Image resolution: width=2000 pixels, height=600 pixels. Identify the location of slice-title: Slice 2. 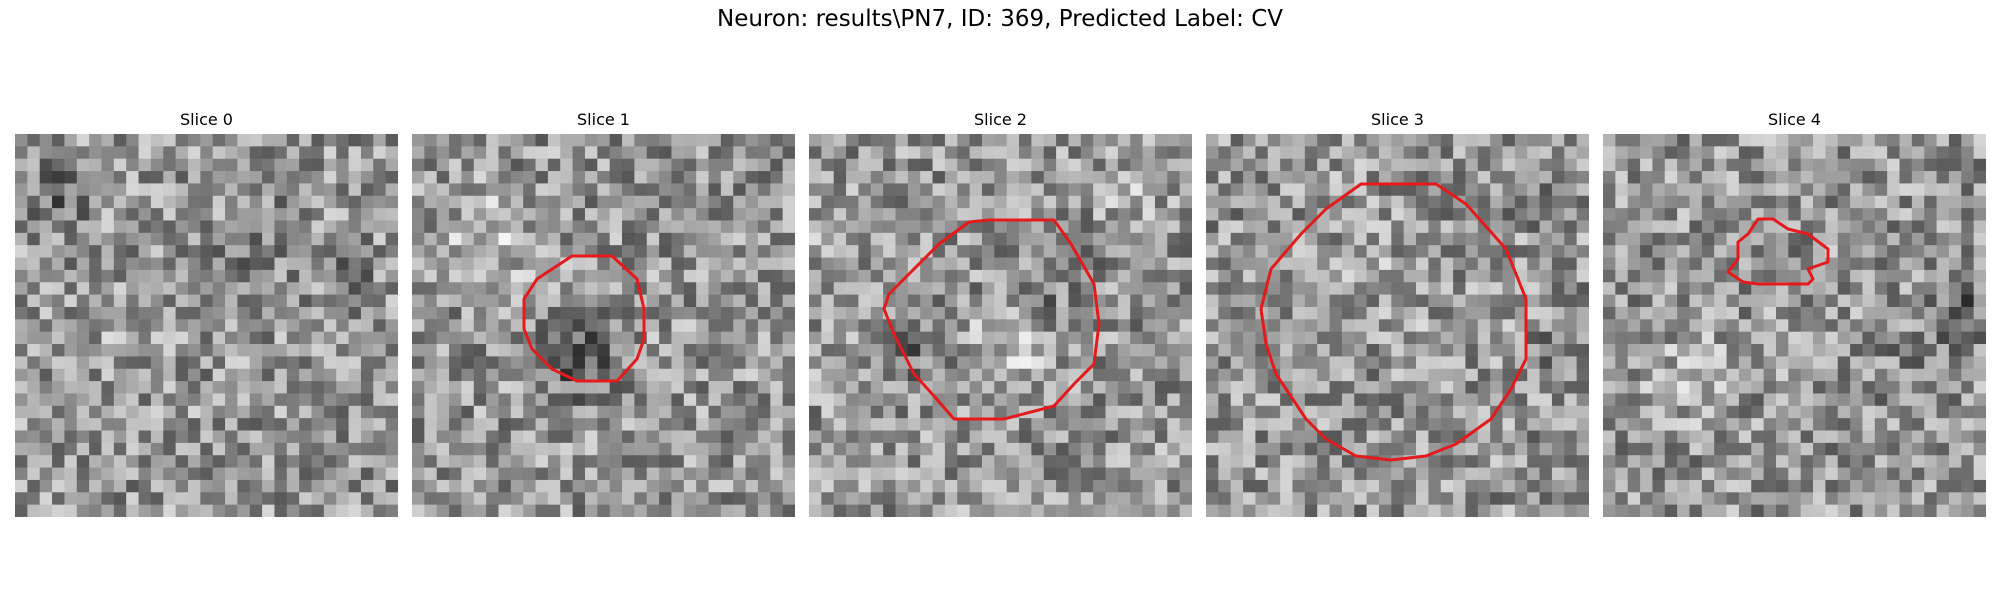
(1000, 119).